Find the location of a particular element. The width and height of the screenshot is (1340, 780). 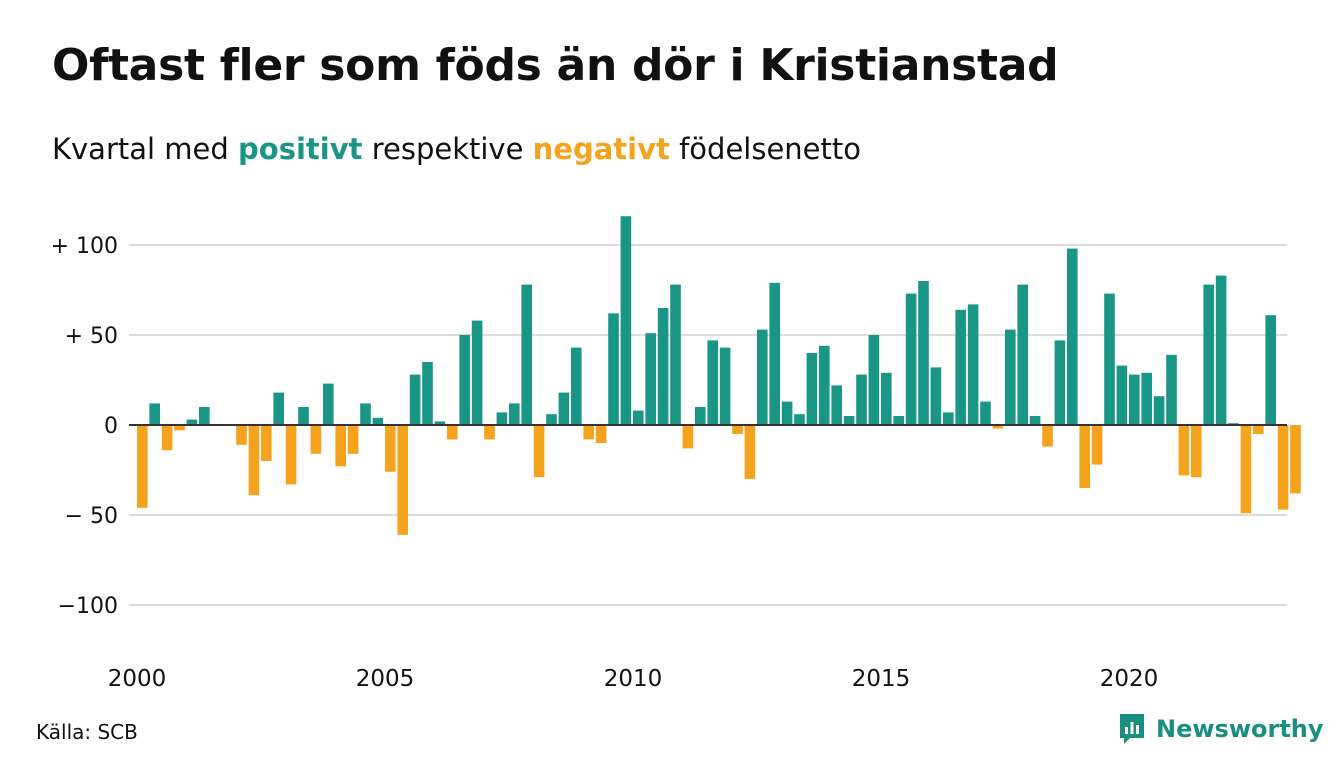

x-tick-label: 2010 is located at coordinates (633, 679).